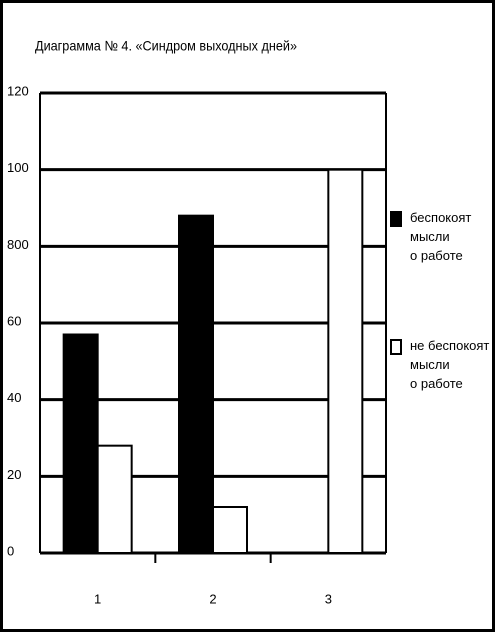 The width and height of the screenshot is (495, 632). What do you see at coordinates (97, 598) in the screenshot?
I see `x-tick-label: 1` at bounding box center [97, 598].